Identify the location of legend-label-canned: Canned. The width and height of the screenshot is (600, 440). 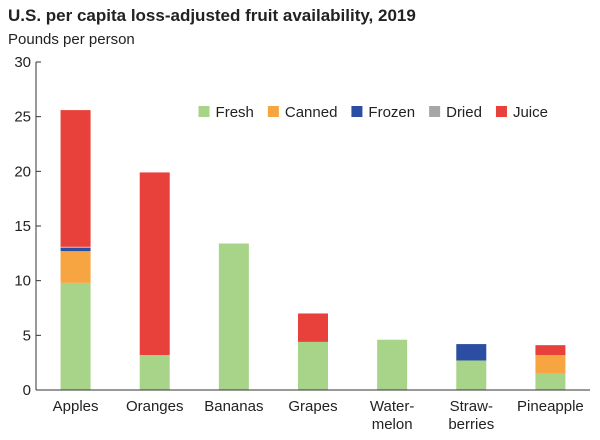
(311, 112).